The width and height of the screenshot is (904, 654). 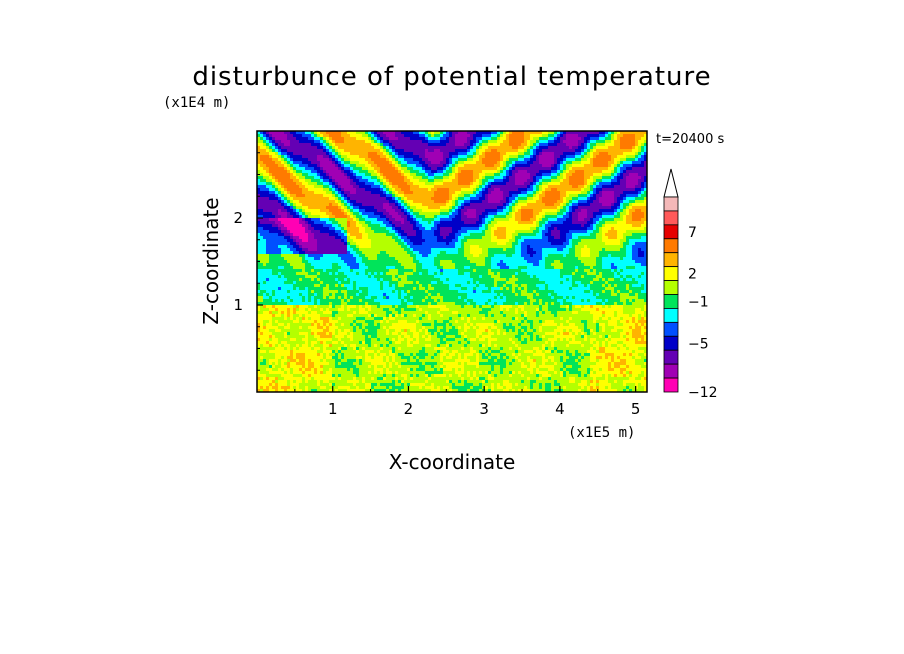 What do you see at coordinates (409, 409) in the screenshot?
I see `x-tick-label: 2` at bounding box center [409, 409].